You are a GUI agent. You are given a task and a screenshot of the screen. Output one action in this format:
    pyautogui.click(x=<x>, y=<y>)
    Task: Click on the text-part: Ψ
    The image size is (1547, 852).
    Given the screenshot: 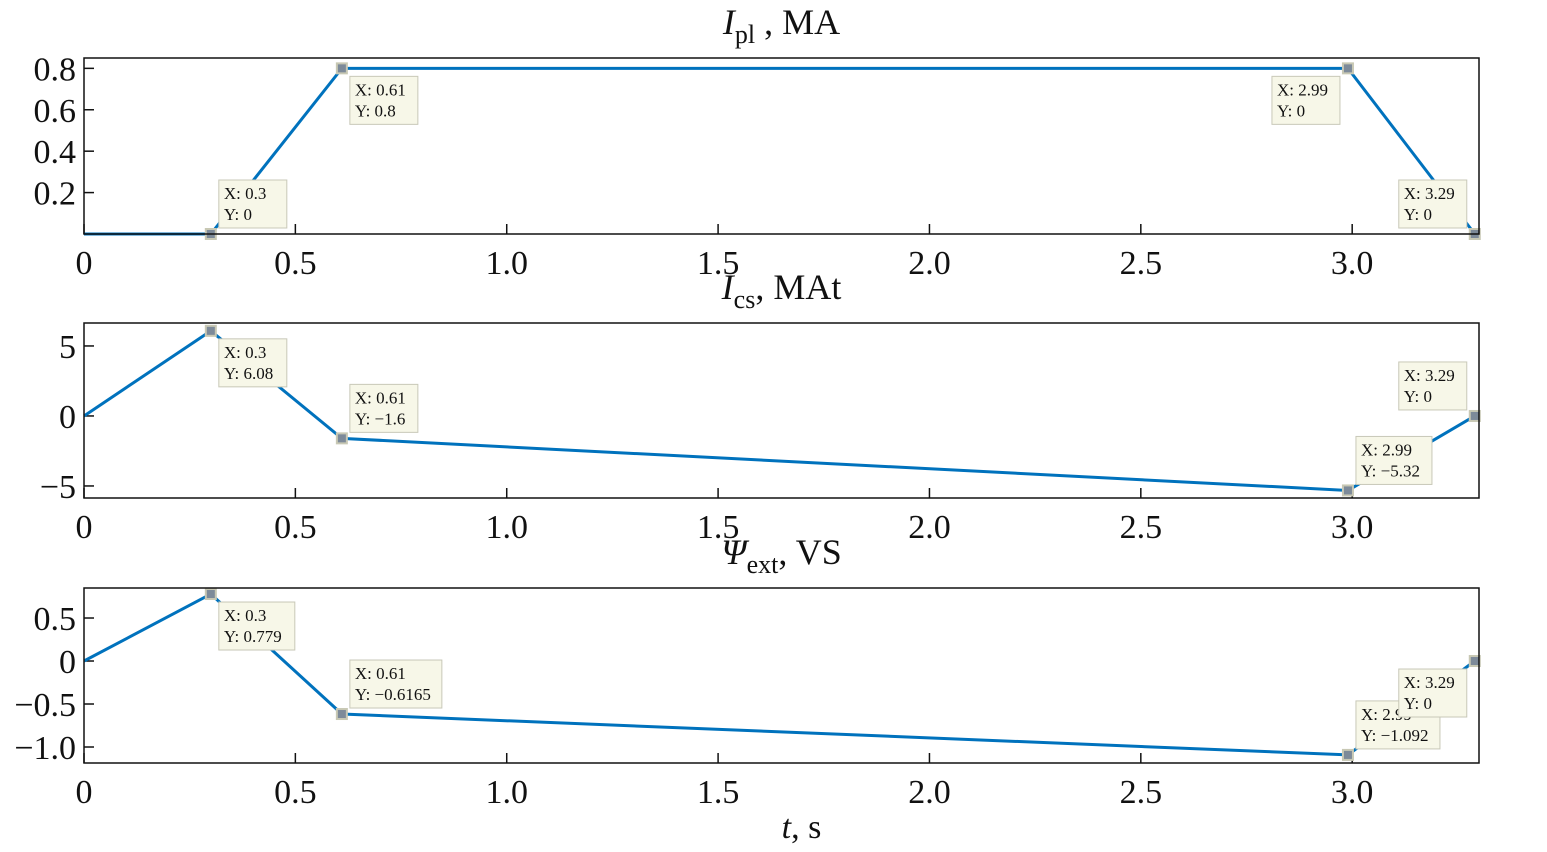 What is the action you would take?
    pyautogui.click(x=735, y=552)
    